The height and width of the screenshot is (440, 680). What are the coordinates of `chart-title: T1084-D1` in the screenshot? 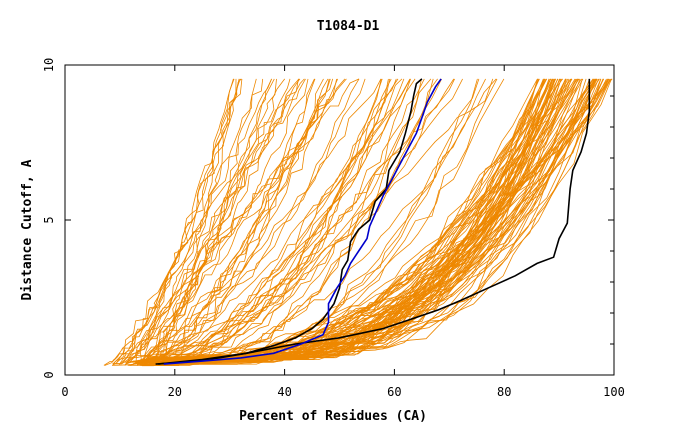 It's located at (348, 26).